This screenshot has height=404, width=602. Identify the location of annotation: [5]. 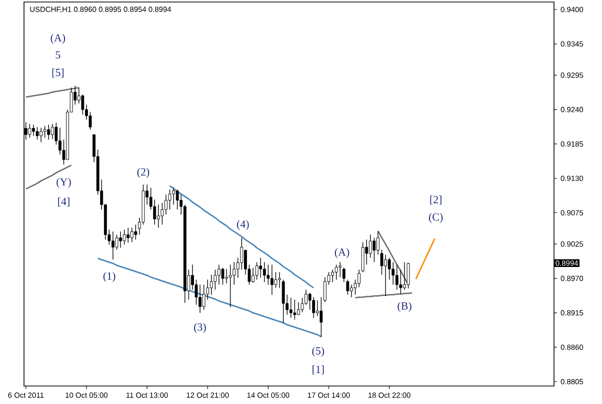
(58, 73).